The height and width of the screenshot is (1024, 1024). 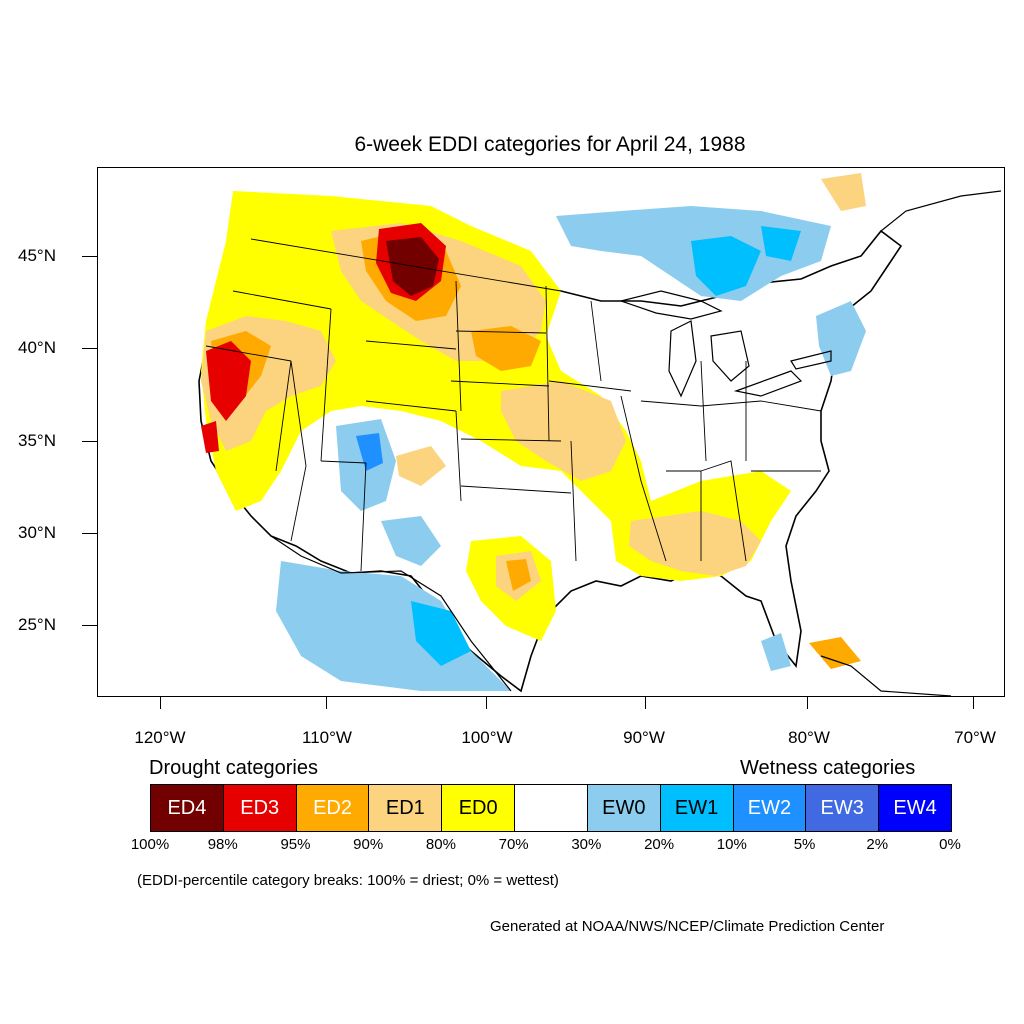 What do you see at coordinates (950, 844) in the screenshot?
I see `percent-break-label: 0%` at bounding box center [950, 844].